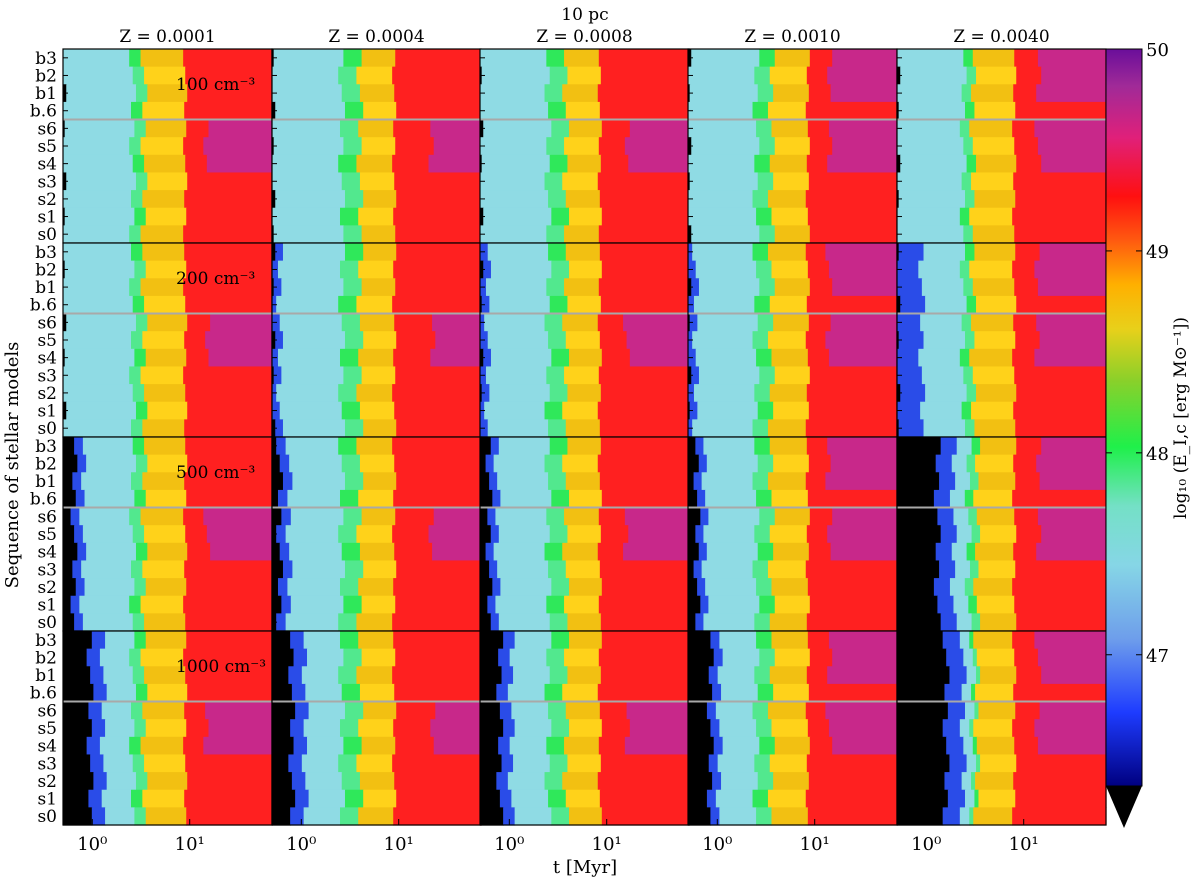 This screenshot has height=881, width=1200. Describe the element at coordinates (97, 252) in the screenshot. I see `cell-b3-seg2` at that location.